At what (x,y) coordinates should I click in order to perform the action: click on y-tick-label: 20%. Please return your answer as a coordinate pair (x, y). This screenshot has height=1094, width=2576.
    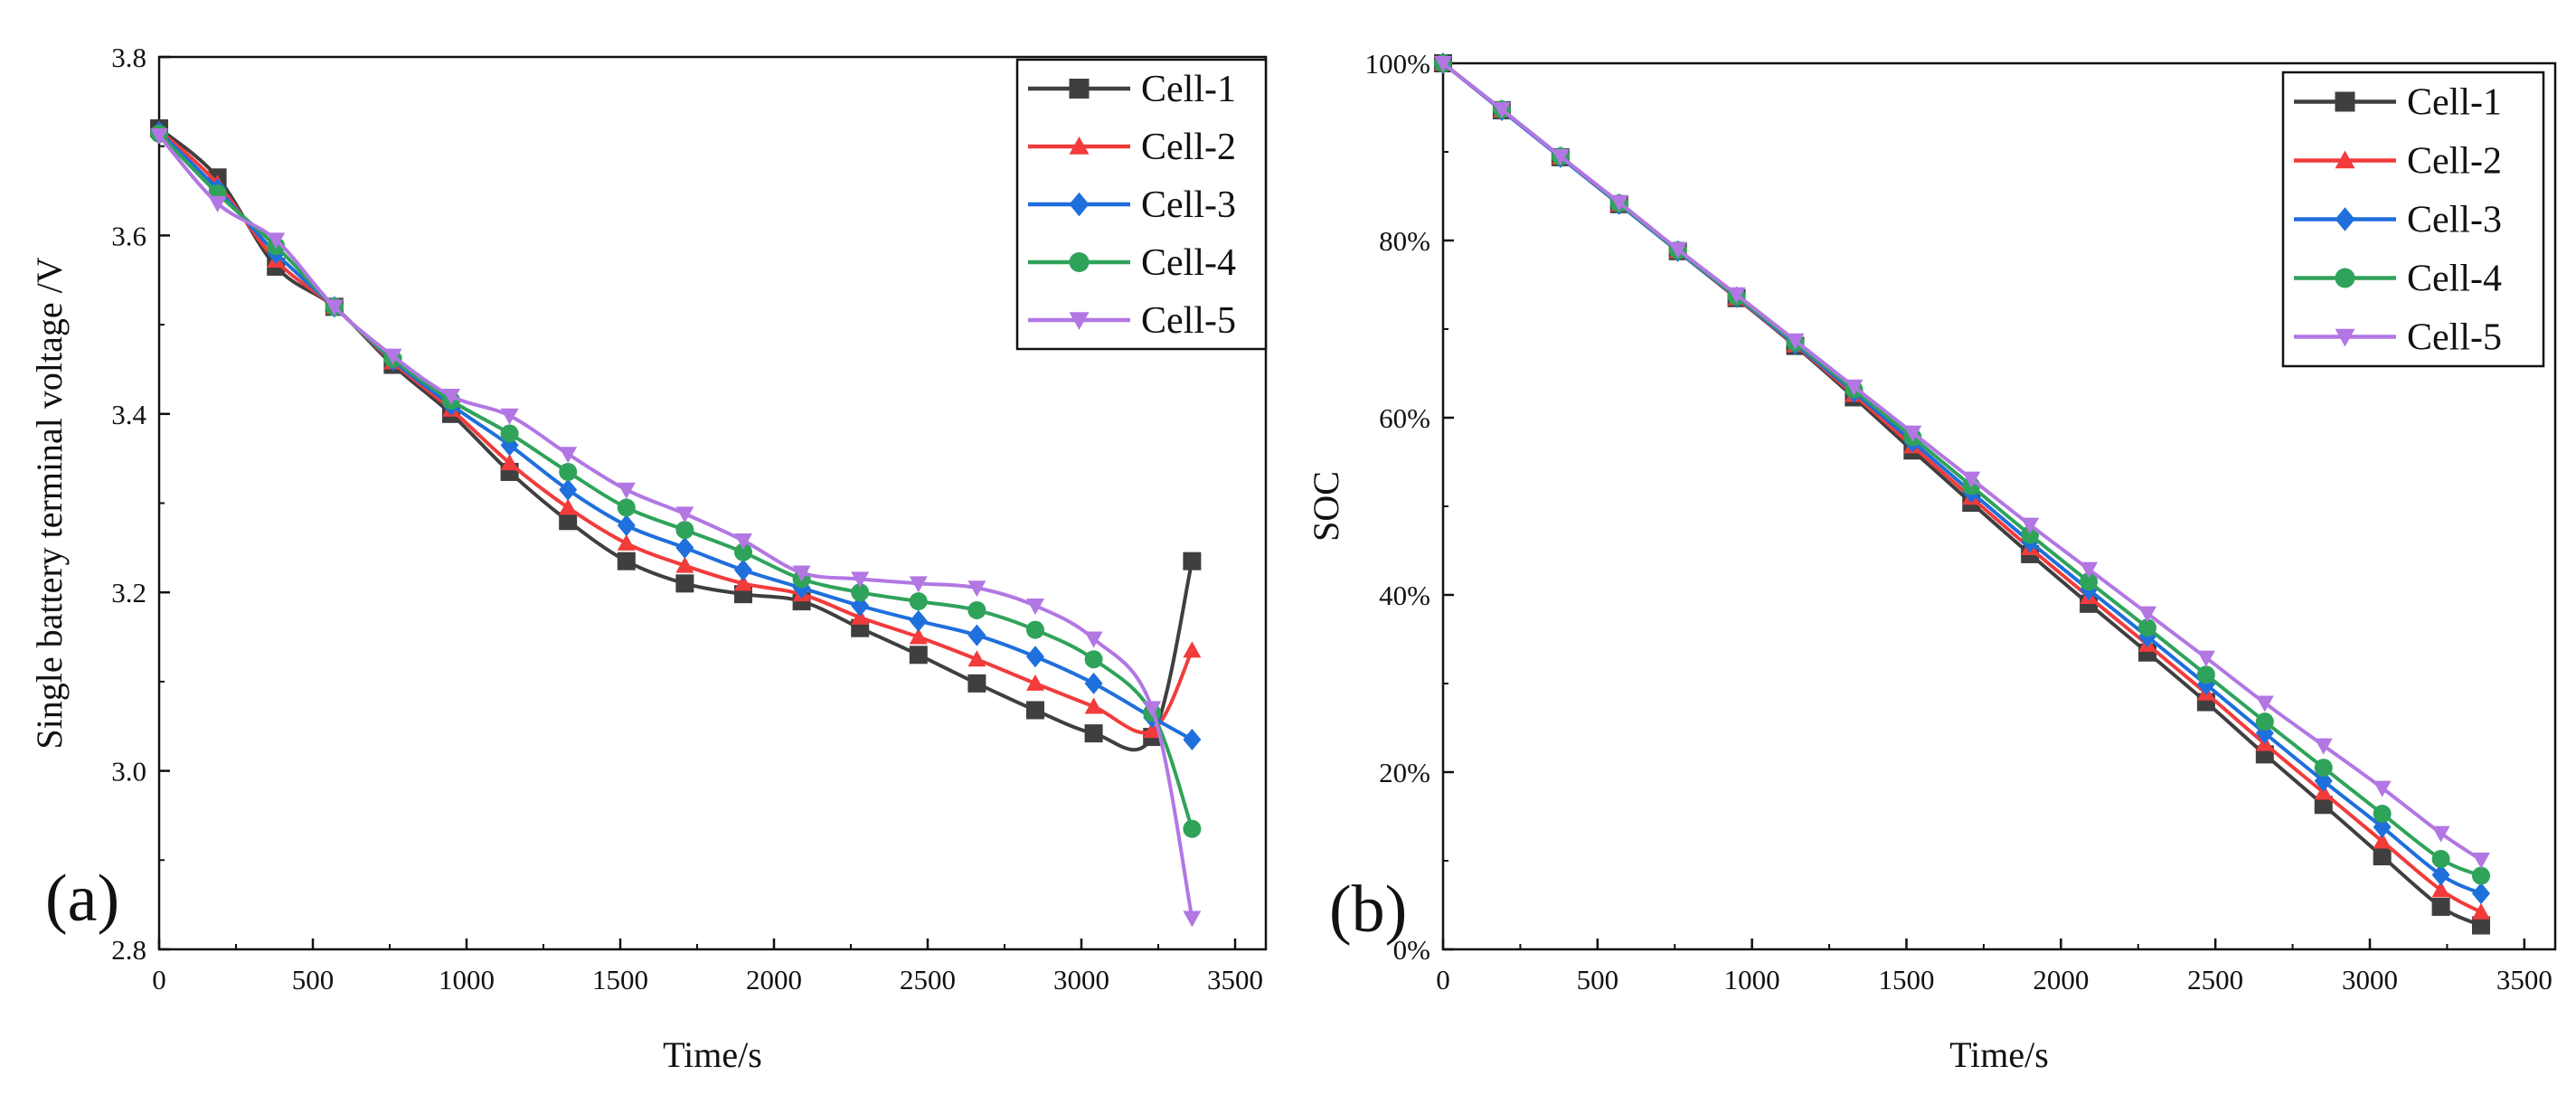
    Looking at the image, I should click on (1404, 772).